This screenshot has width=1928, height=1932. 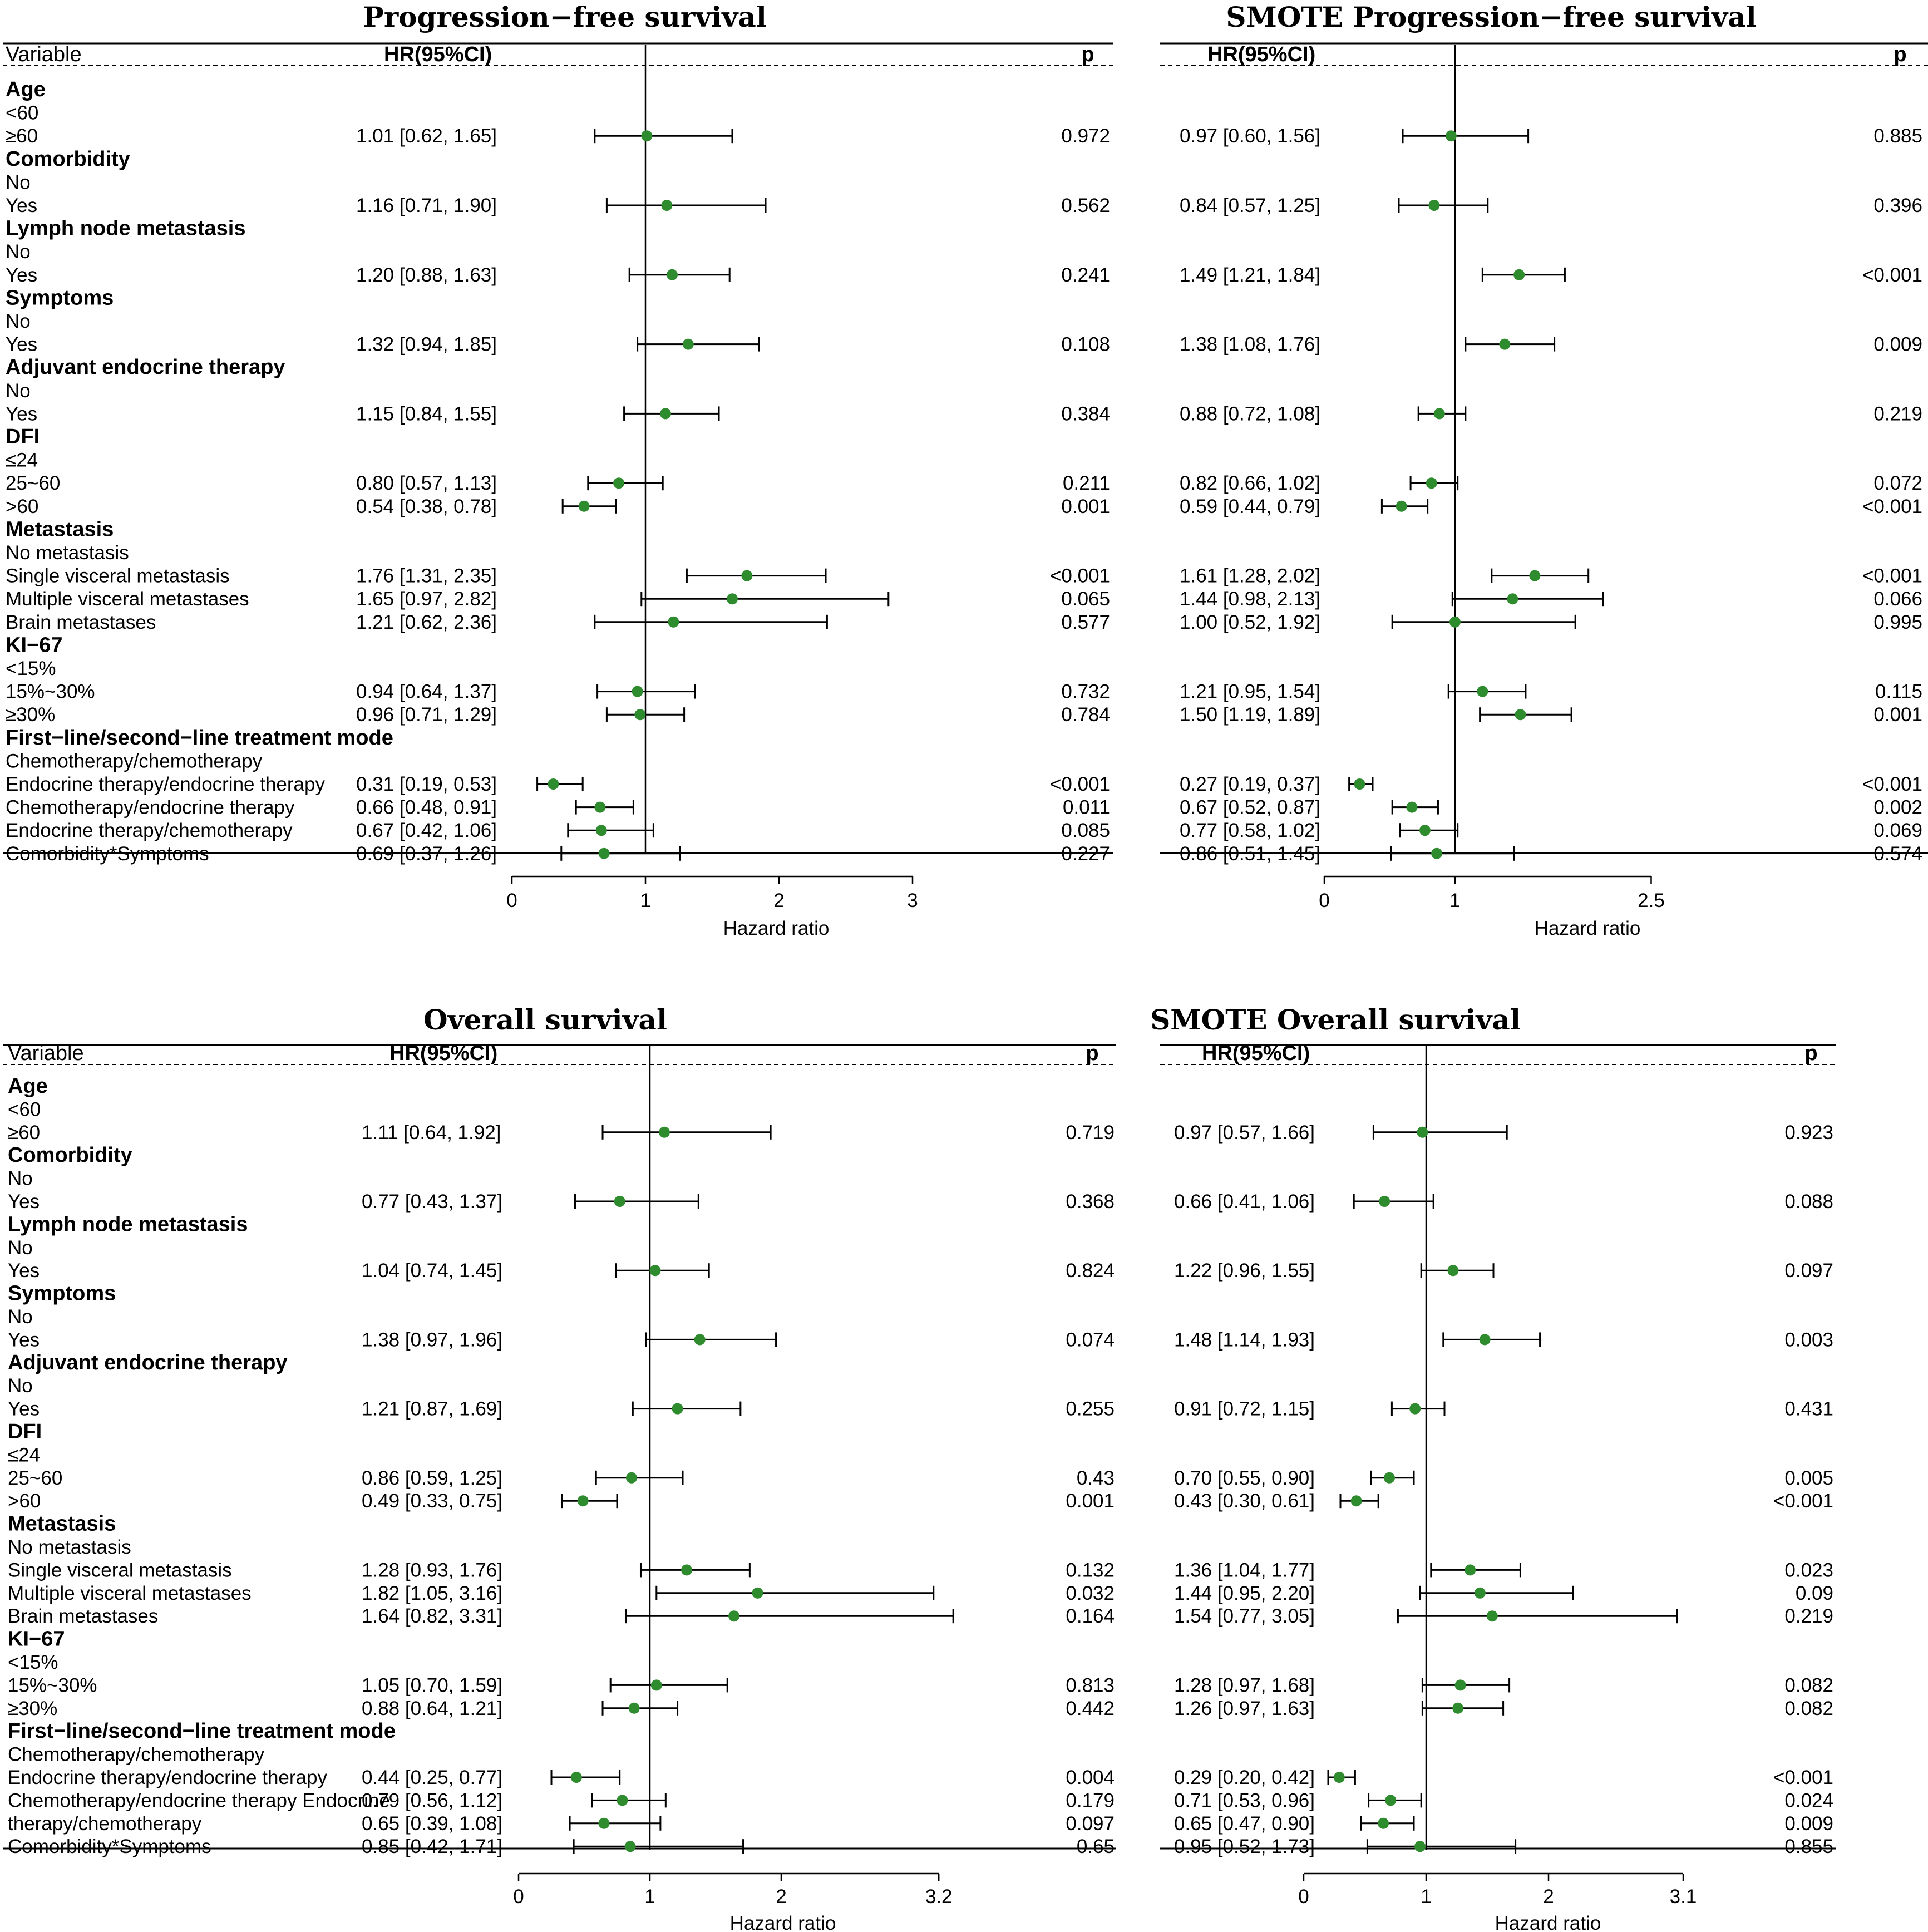 What do you see at coordinates (1897, 136) in the screenshot?
I see `p-value: 0.885` at bounding box center [1897, 136].